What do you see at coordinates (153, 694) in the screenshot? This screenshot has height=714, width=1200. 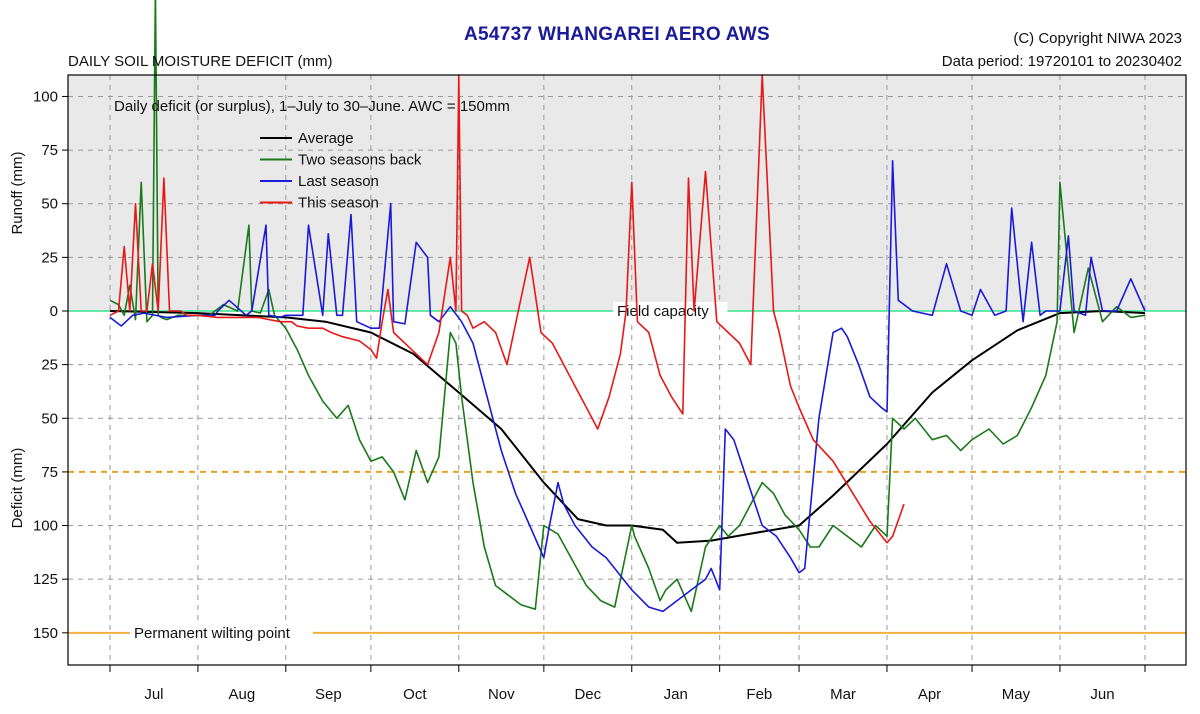 I see `x-tick-label: Jul` at bounding box center [153, 694].